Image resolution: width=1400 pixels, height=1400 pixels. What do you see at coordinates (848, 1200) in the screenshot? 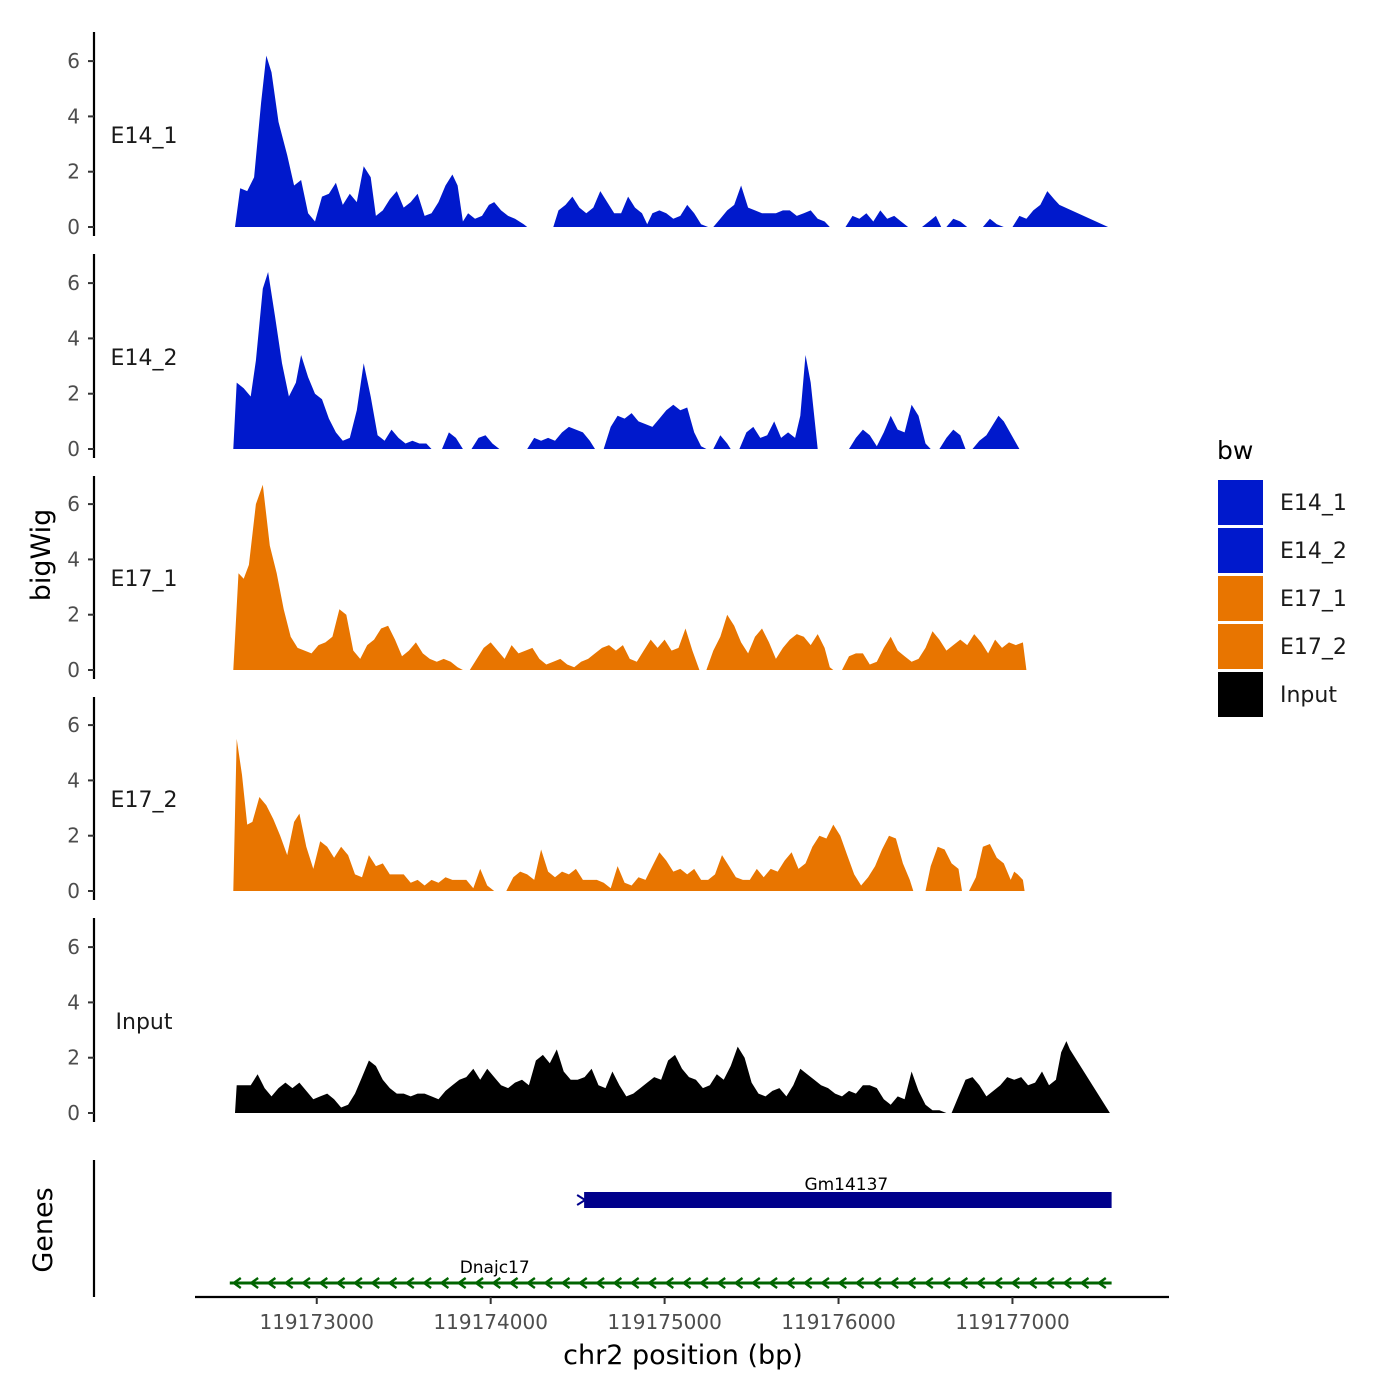
I see `gene-exon` at bounding box center [848, 1200].